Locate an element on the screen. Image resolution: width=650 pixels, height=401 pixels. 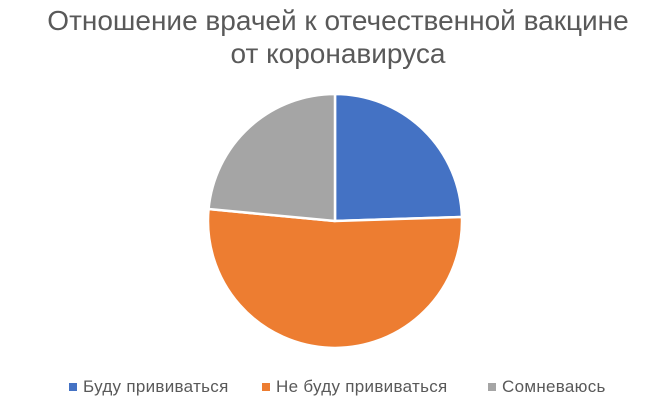
chart-title-line1: Отношение врачей к отечественной вакцине is located at coordinates (338, 20).